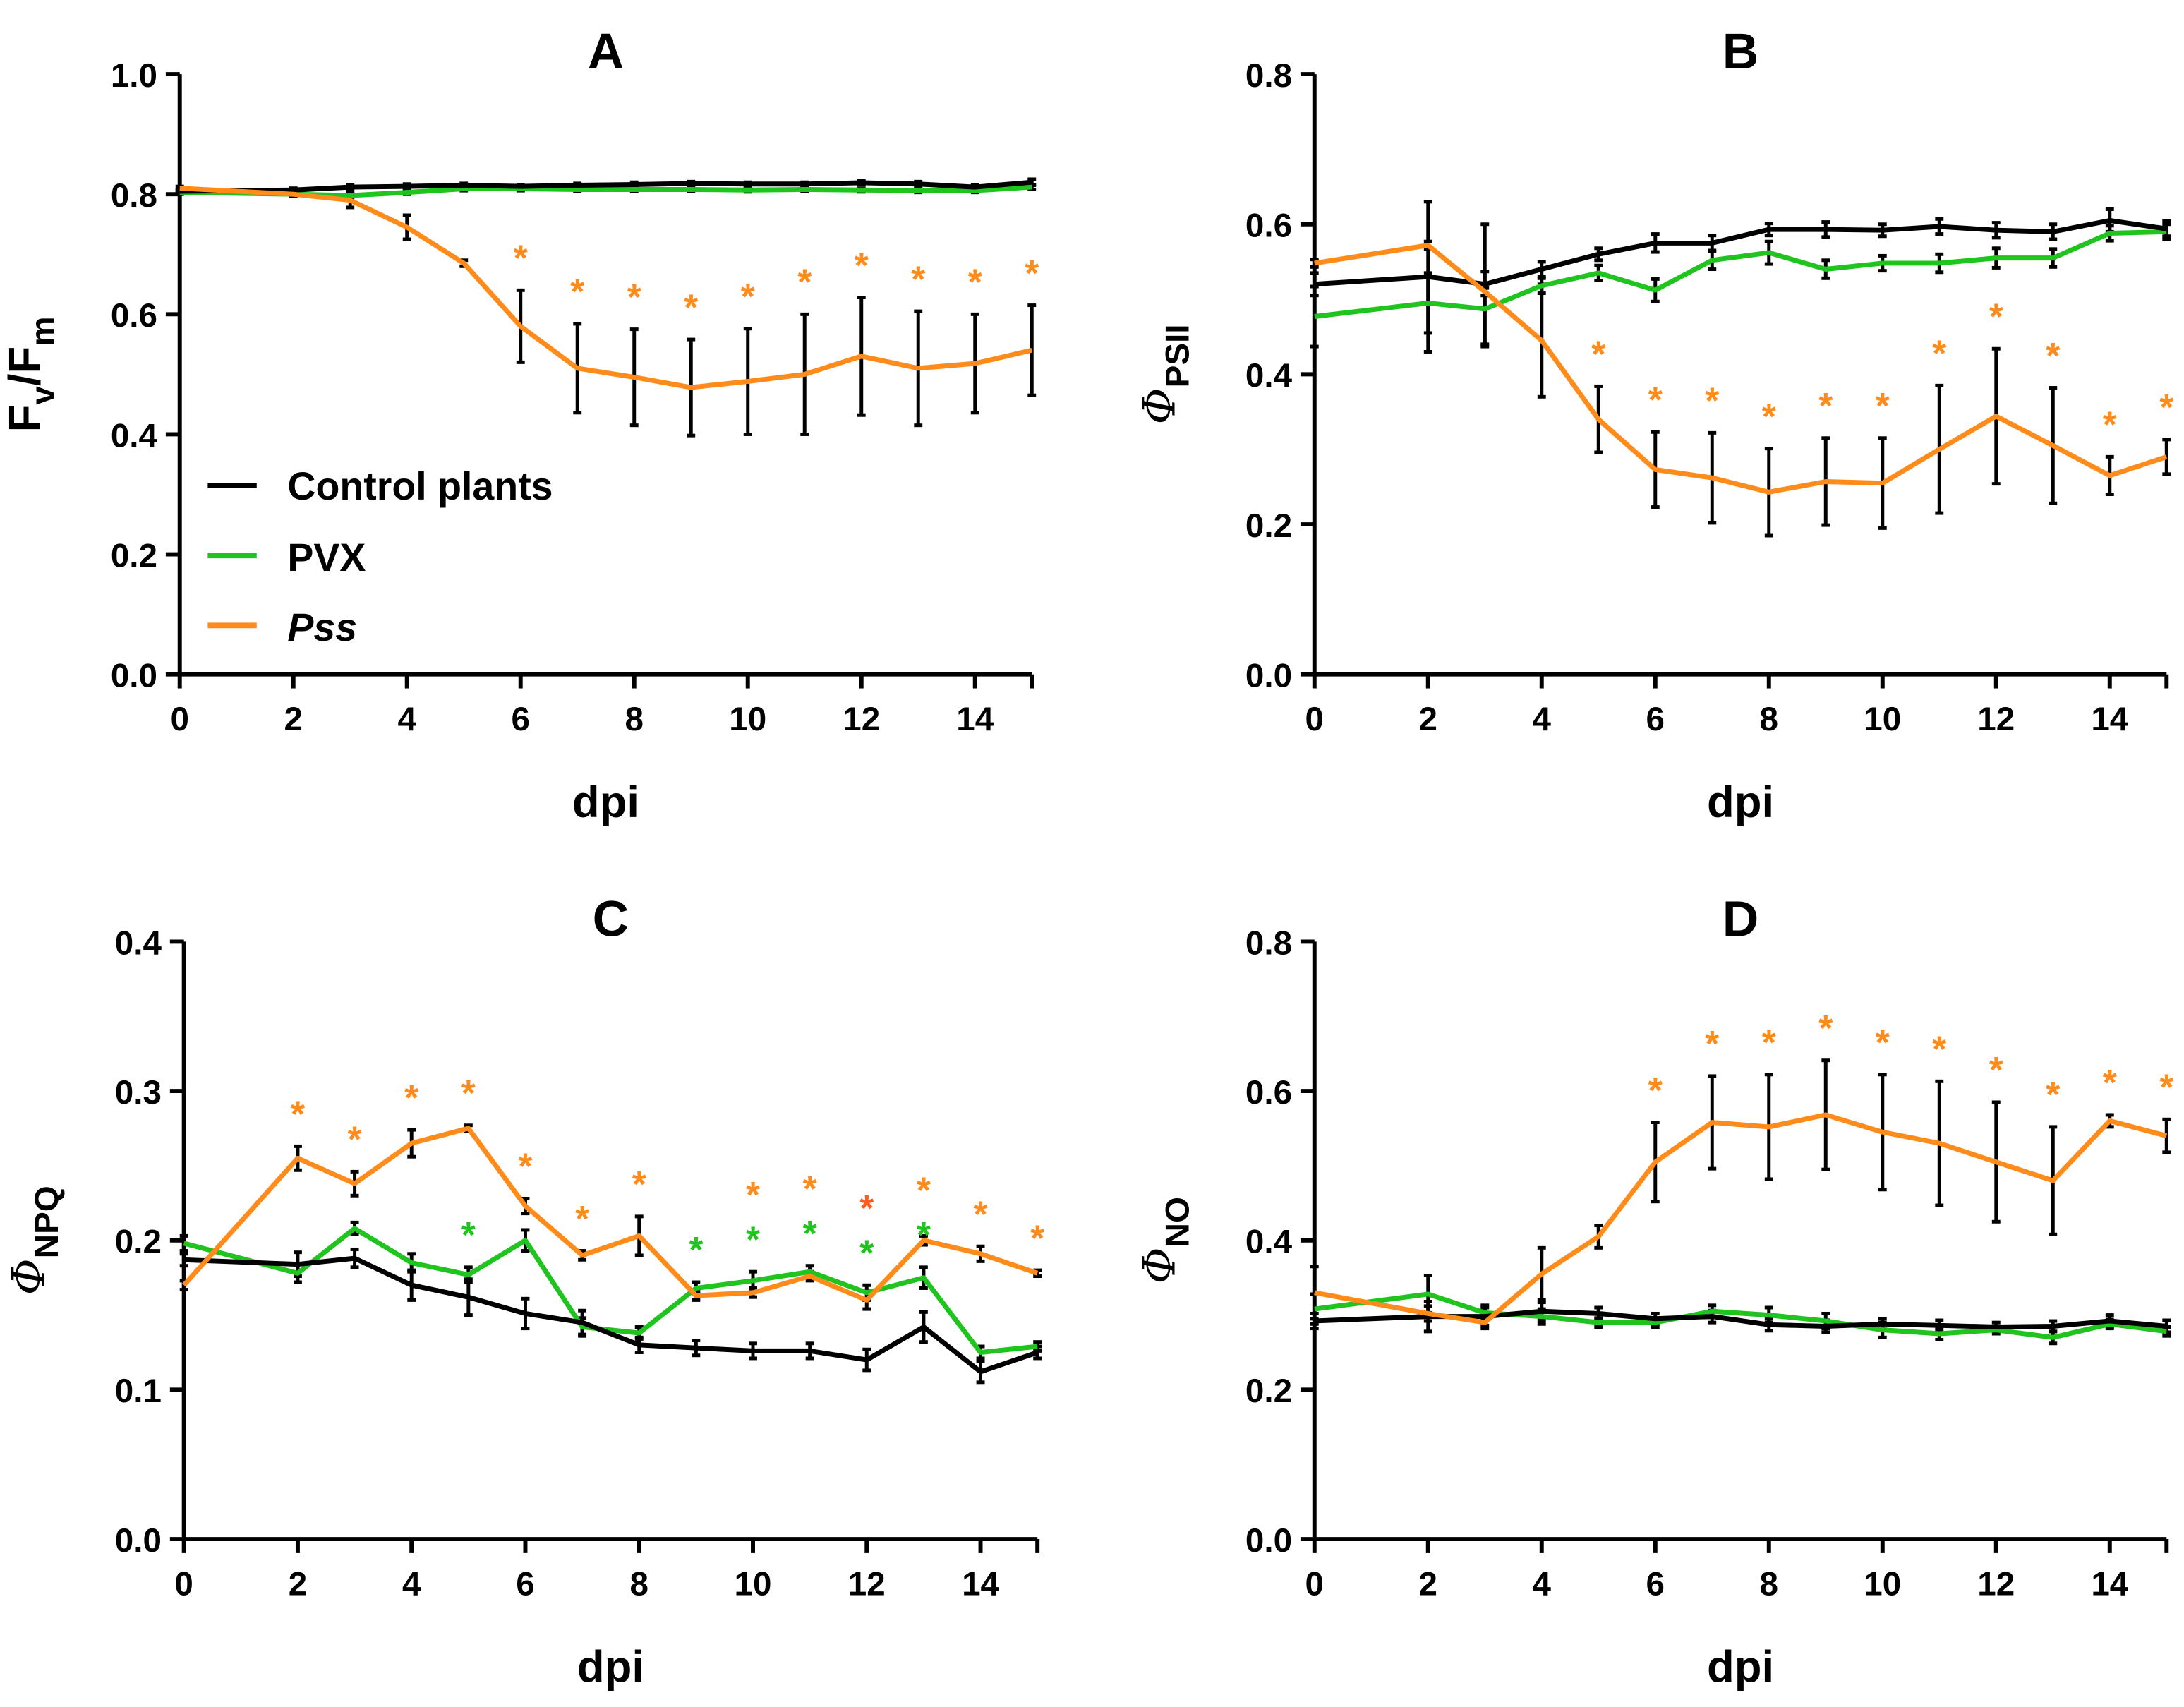 The image size is (2184, 1707). Describe the element at coordinates (47, 1222) in the screenshot. I see `y-label-sub: NPQ` at that location.